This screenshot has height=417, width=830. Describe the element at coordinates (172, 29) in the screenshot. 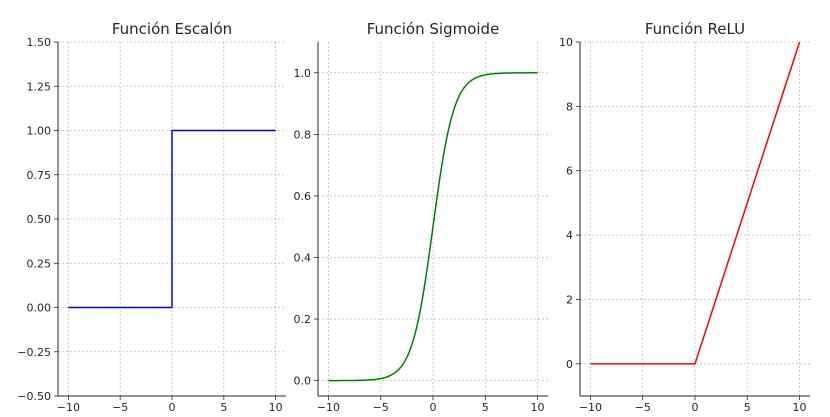

I see `chart-title: Función Escalón` at that location.